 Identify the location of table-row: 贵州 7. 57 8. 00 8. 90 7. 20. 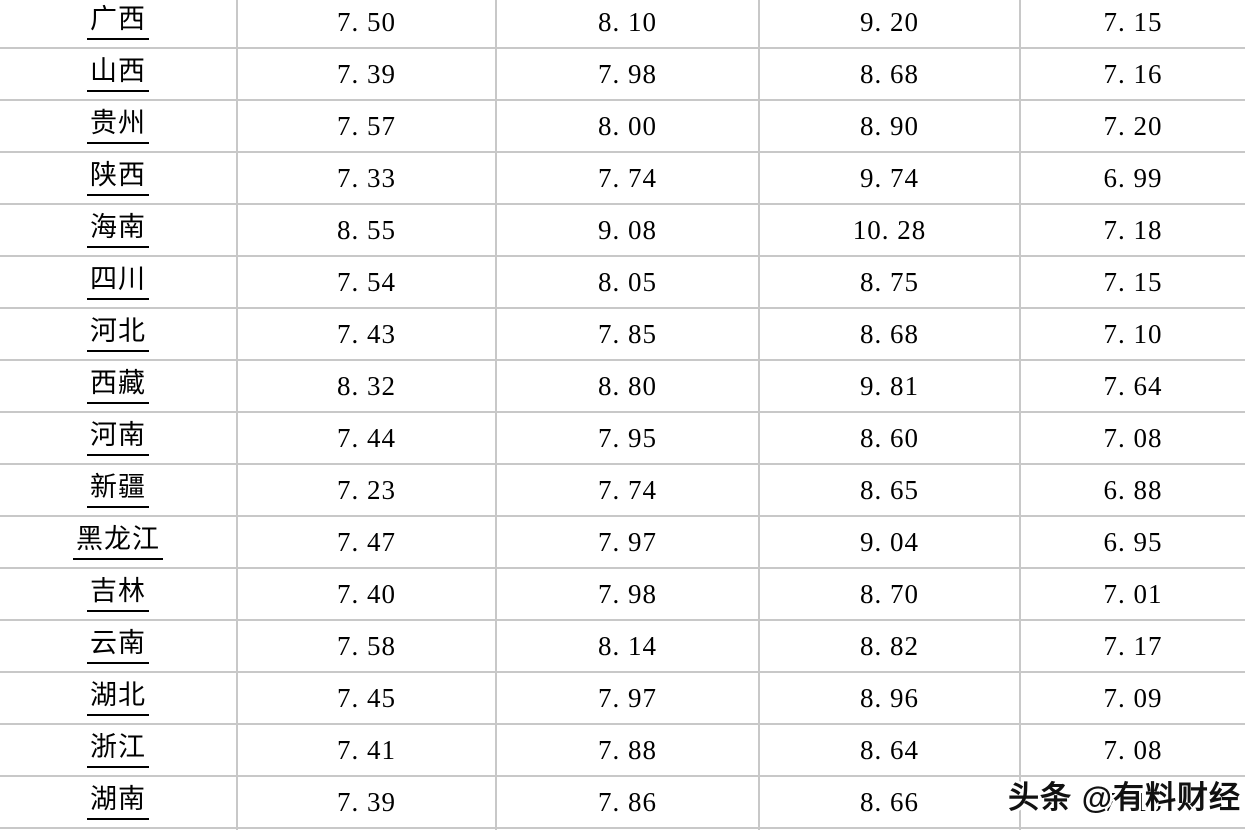
(622, 126).